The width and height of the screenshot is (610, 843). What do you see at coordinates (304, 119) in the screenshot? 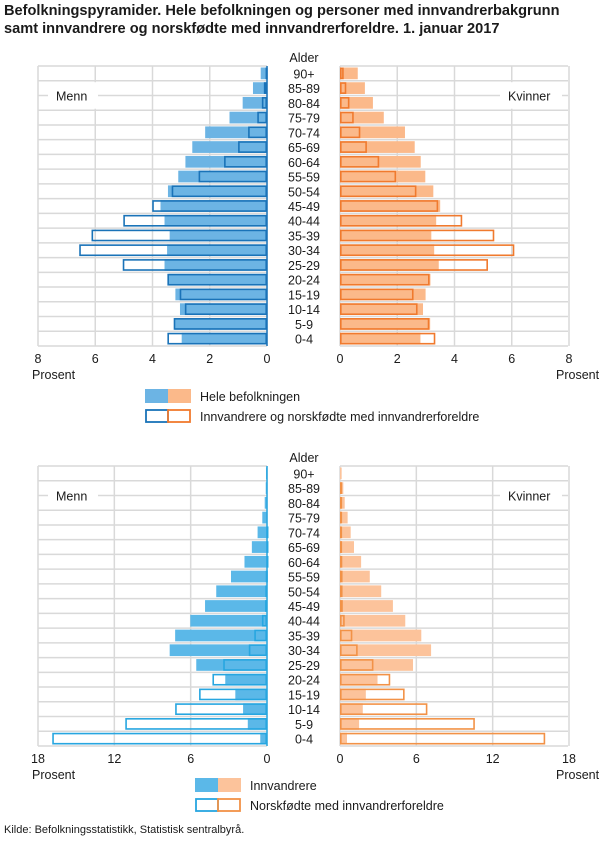
I see `age-group-label: 75-79` at bounding box center [304, 119].